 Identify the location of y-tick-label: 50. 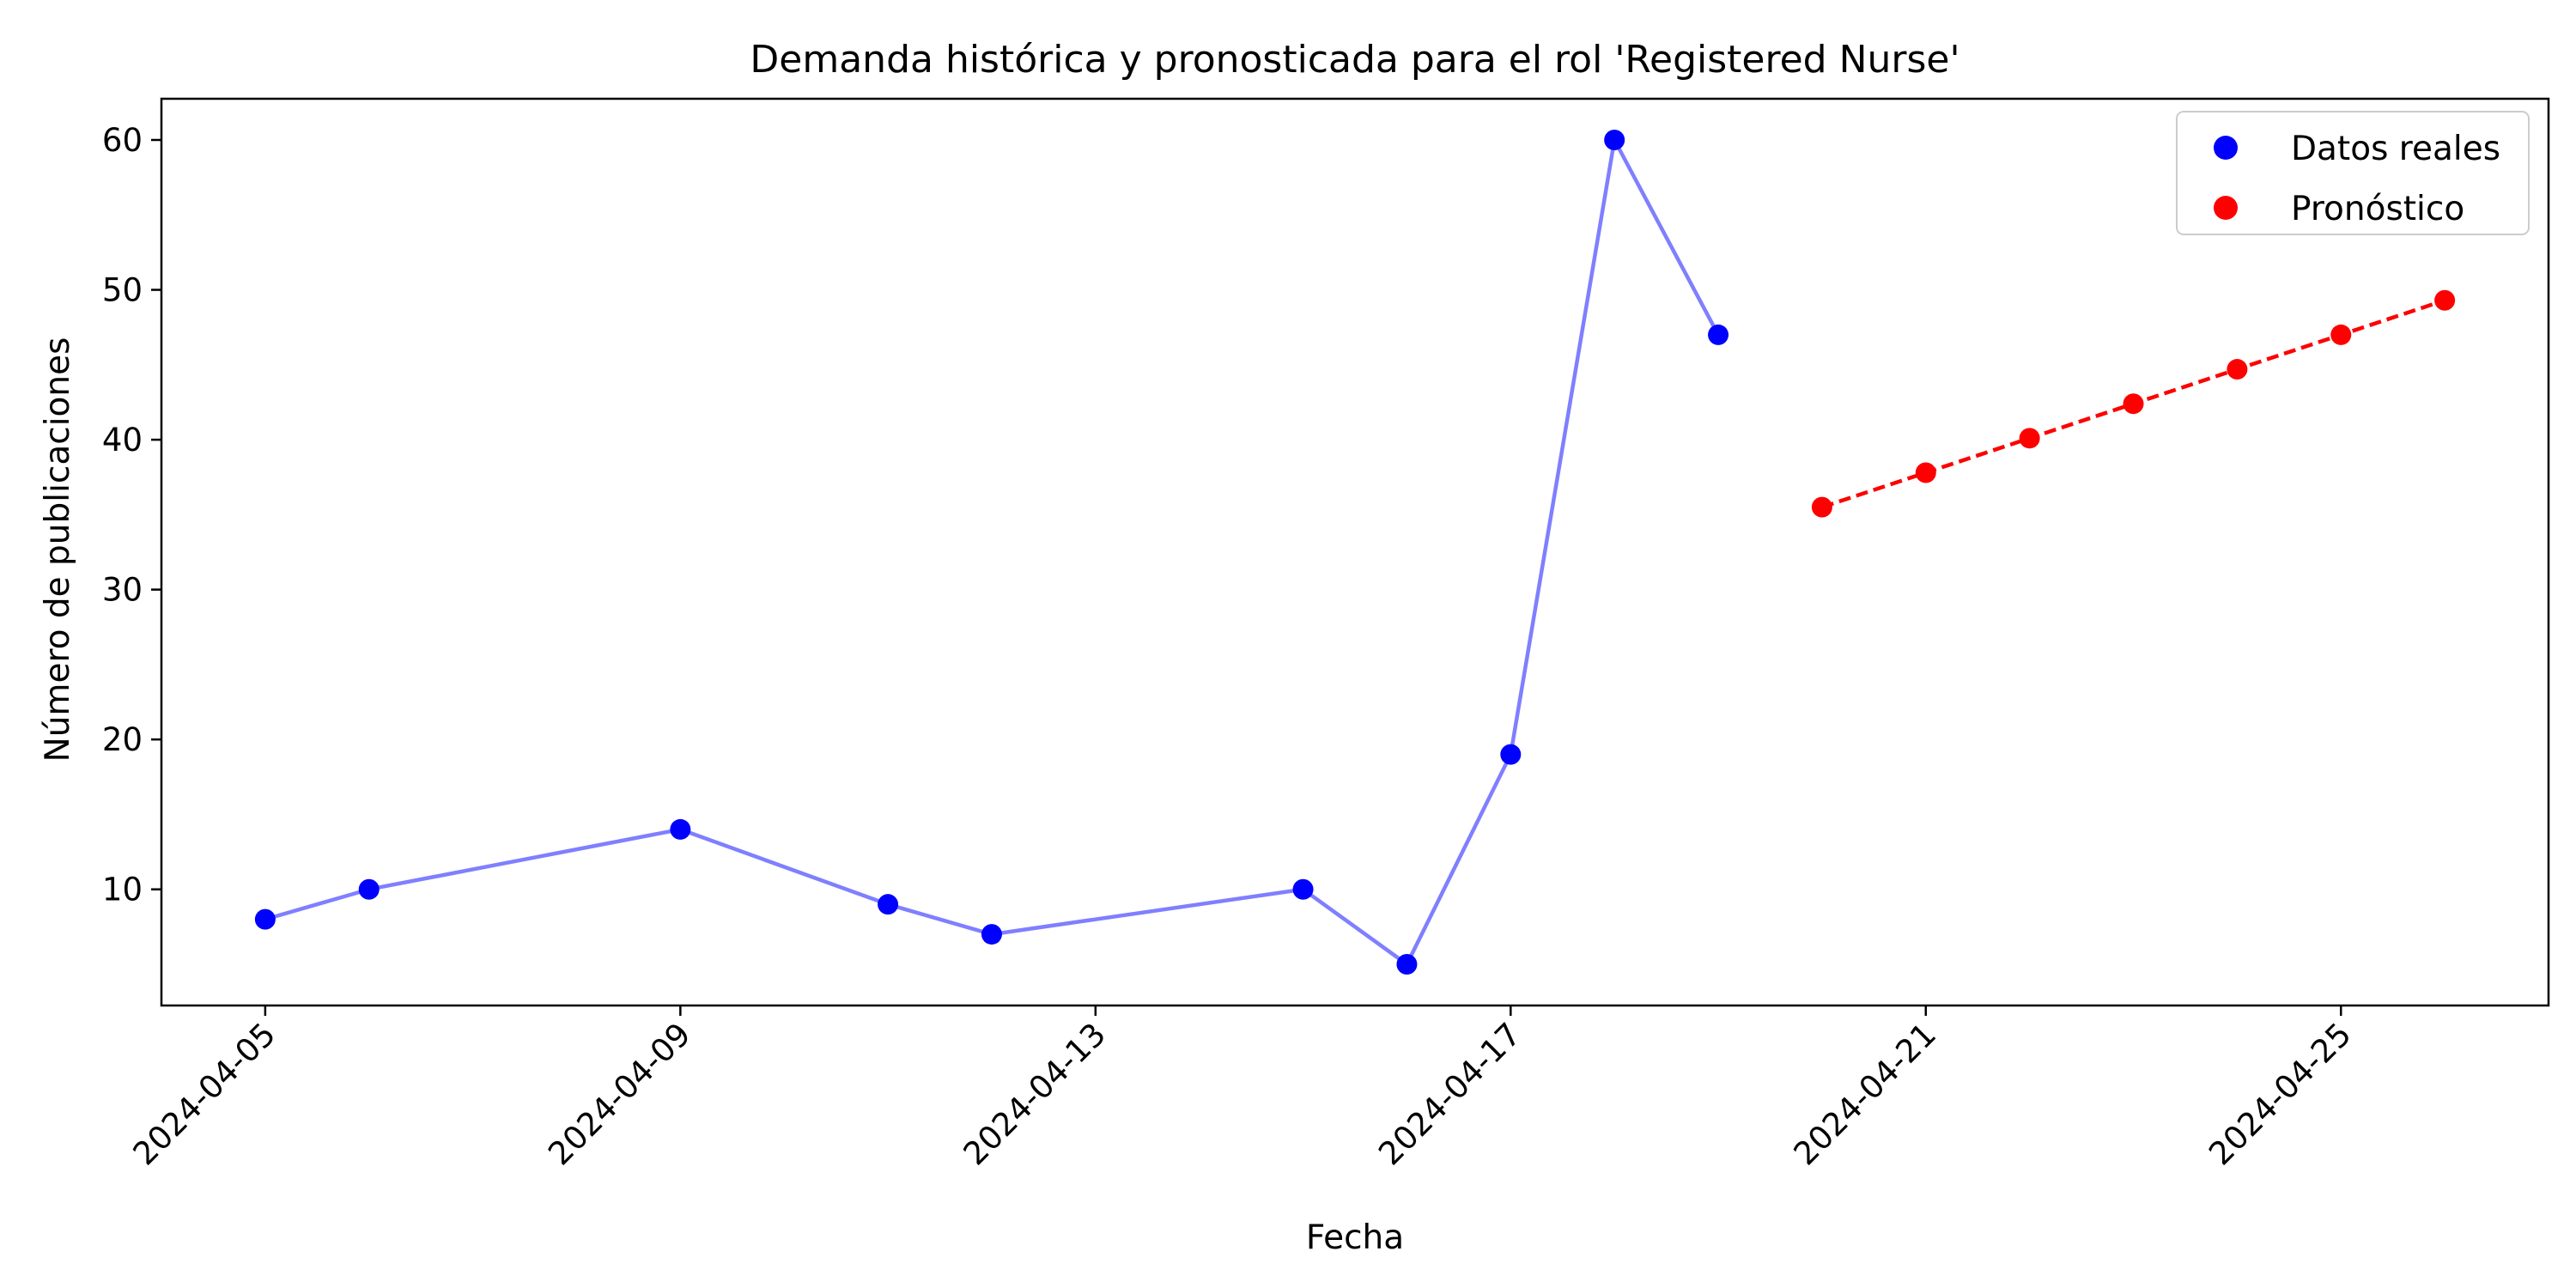
(123, 291).